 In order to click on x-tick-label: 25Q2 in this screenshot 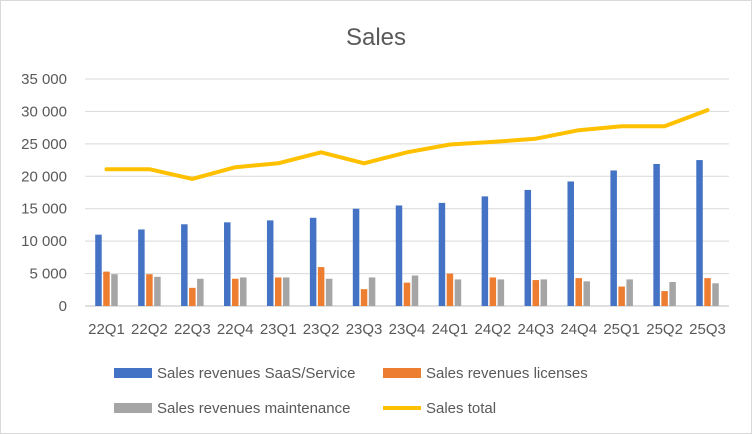, I will do `click(664, 329)`.